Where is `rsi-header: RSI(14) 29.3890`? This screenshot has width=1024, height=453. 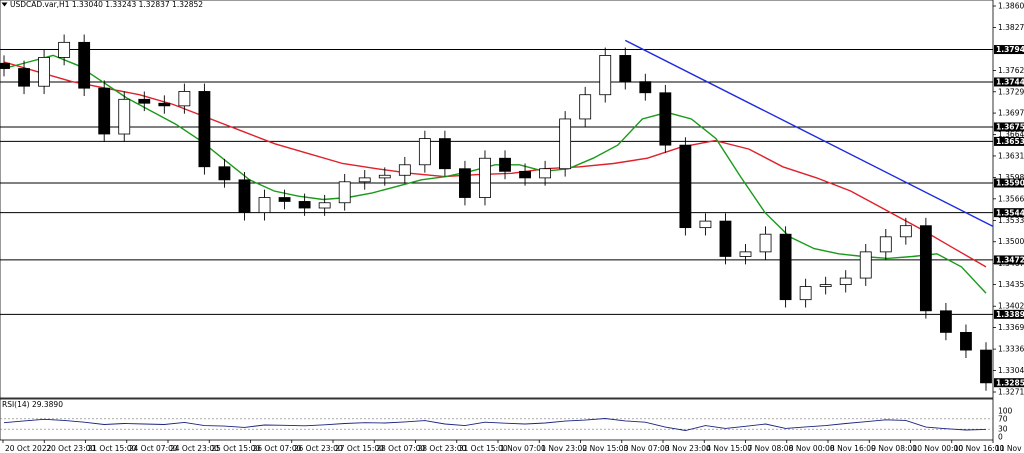
rsi-header: RSI(14) 29.3890 is located at coordinates (32, 404).